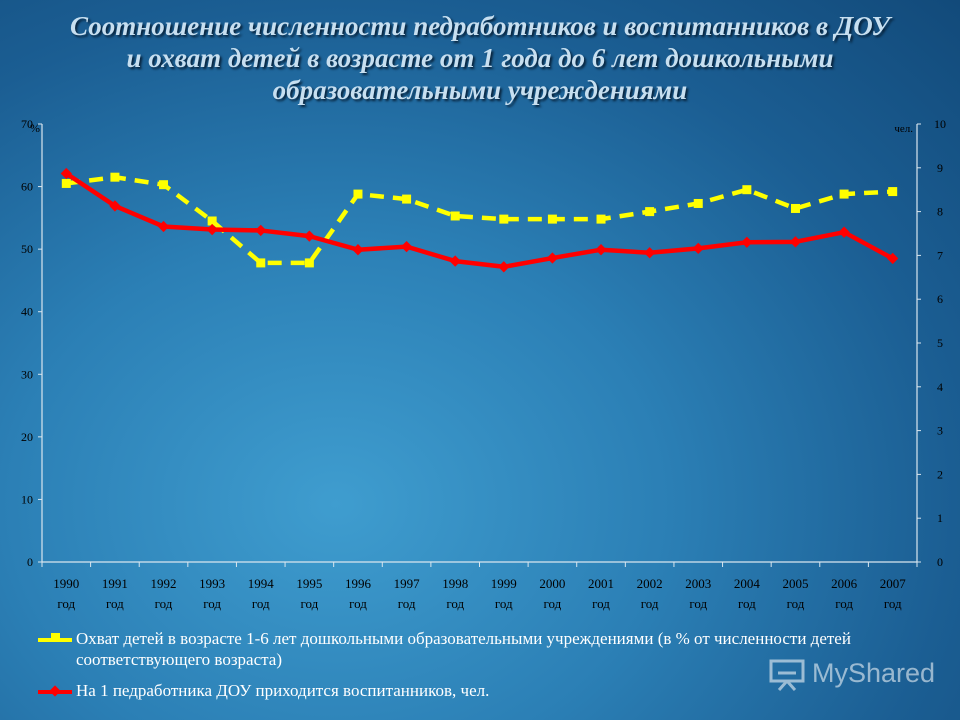 The image size is (960, 720). What do you see at coordinates (940, 299) in the screenshot?
I see `y-right-tick-label: 6` at bounding box center [940, 299].